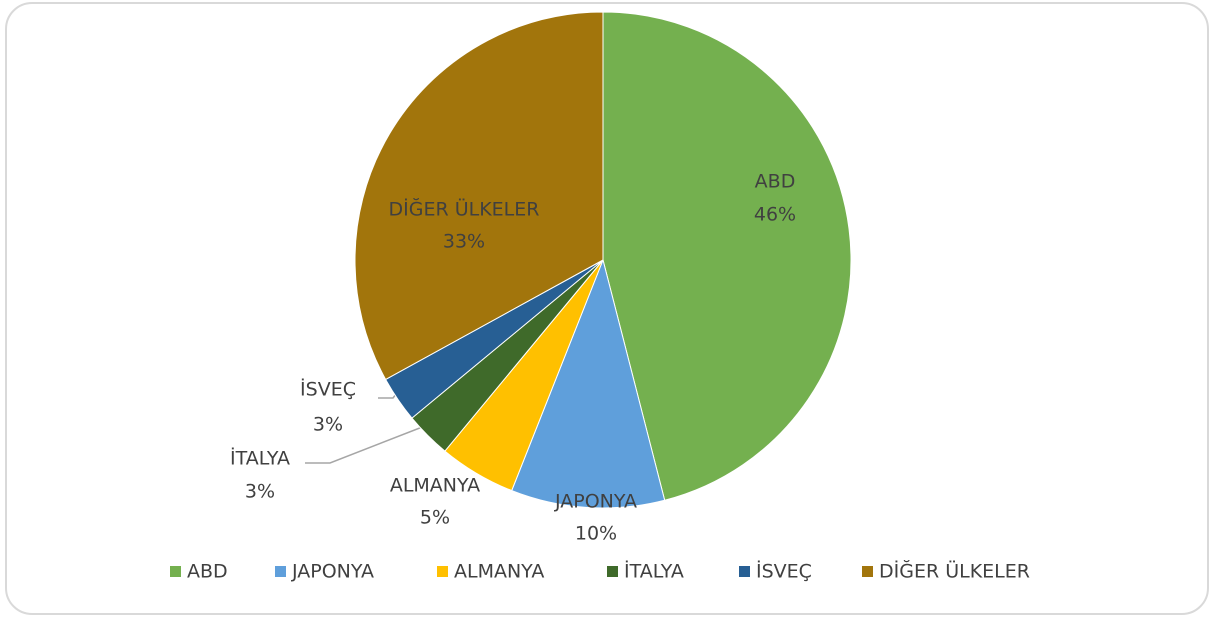 The width and height of the screenshot is (1214, 619). Describe the element at coordinates (435, 486) in the screenshot. I see `data-label-category: ALMANYA` at that location.